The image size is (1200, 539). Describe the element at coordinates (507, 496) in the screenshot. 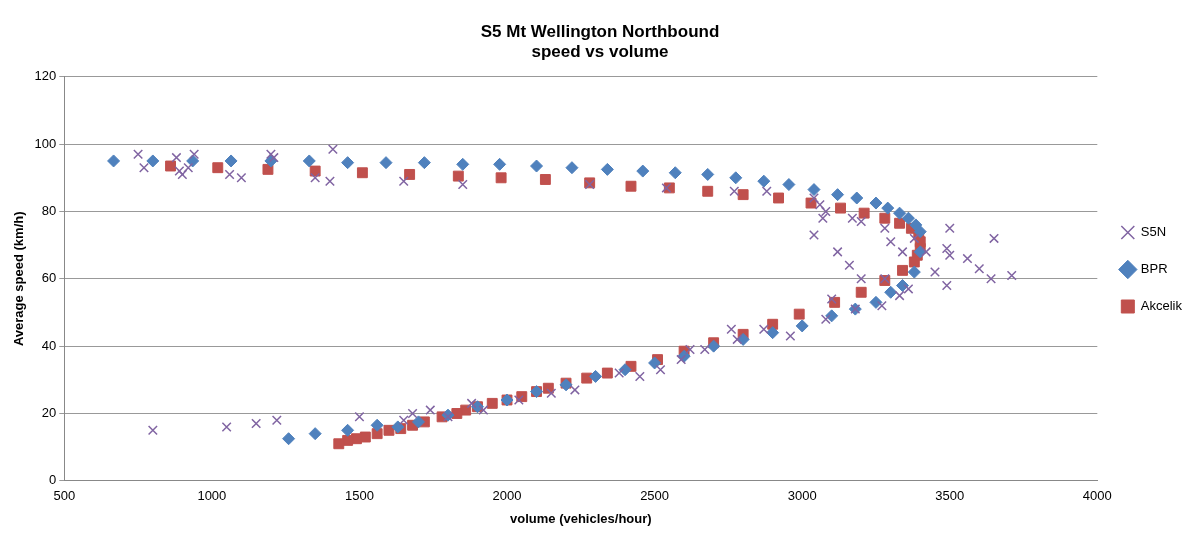

I see `x-tick-label: 2000` at that location.